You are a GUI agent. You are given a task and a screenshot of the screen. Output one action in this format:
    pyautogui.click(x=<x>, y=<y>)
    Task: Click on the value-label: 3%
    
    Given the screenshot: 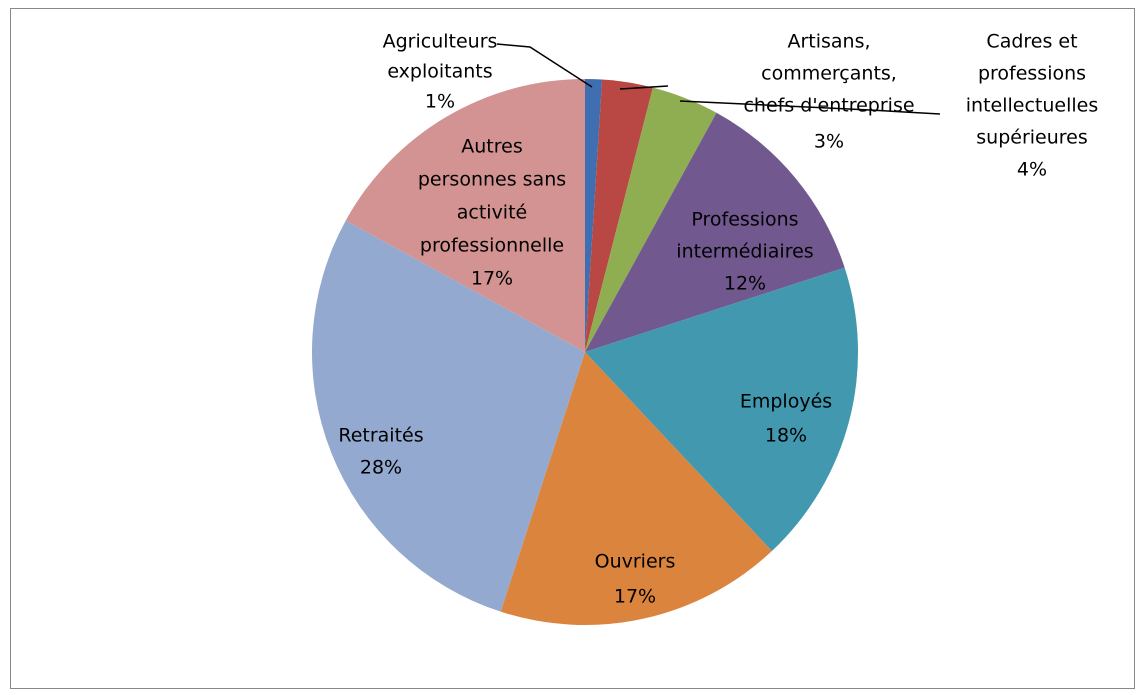 What is the action you would take?
    pyautogui.click(x=829, y=142)
    